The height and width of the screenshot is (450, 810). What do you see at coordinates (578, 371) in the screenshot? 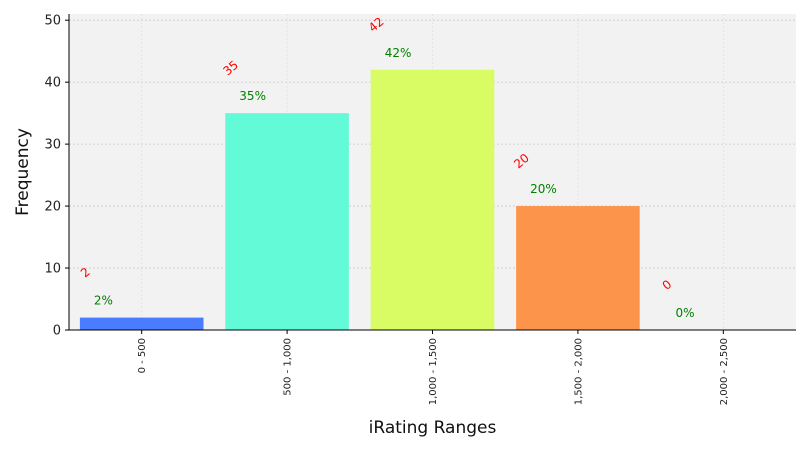
I see `x-tick-label: 1,500 - 2,000` at bounding box center [578, 371].